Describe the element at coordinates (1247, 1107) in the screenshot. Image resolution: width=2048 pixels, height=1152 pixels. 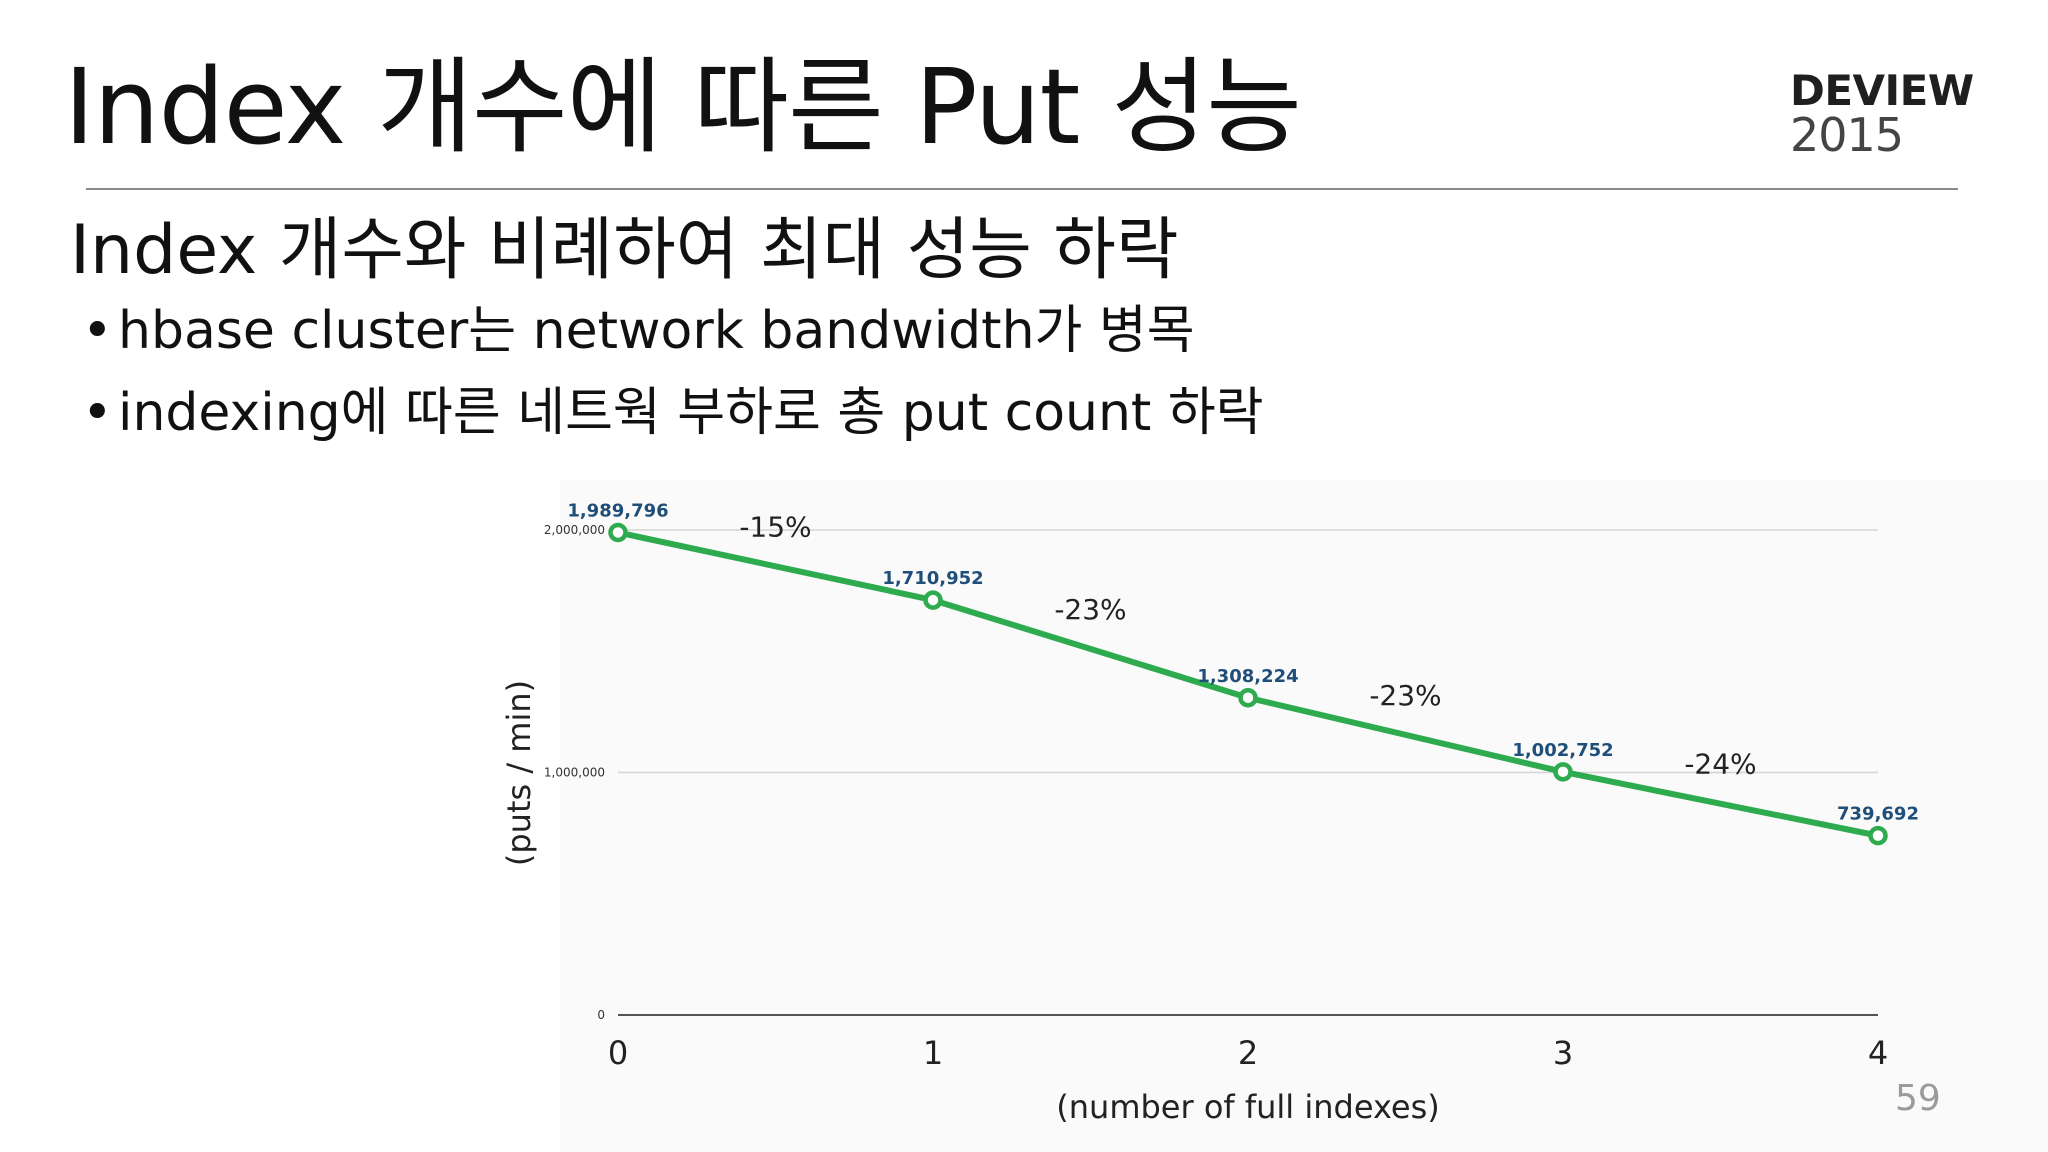
I see `x-axis-title: (number of full indexes)` at that location.